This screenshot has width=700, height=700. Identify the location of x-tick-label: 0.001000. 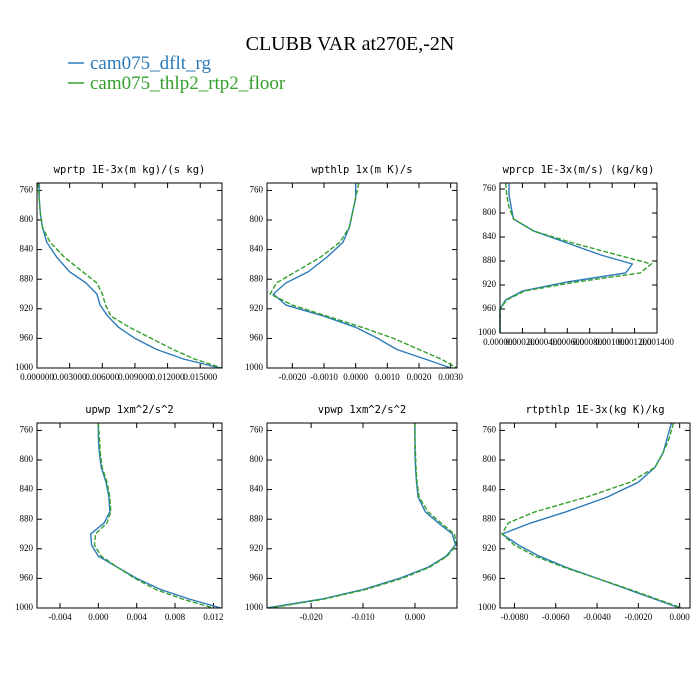
(612, 342).